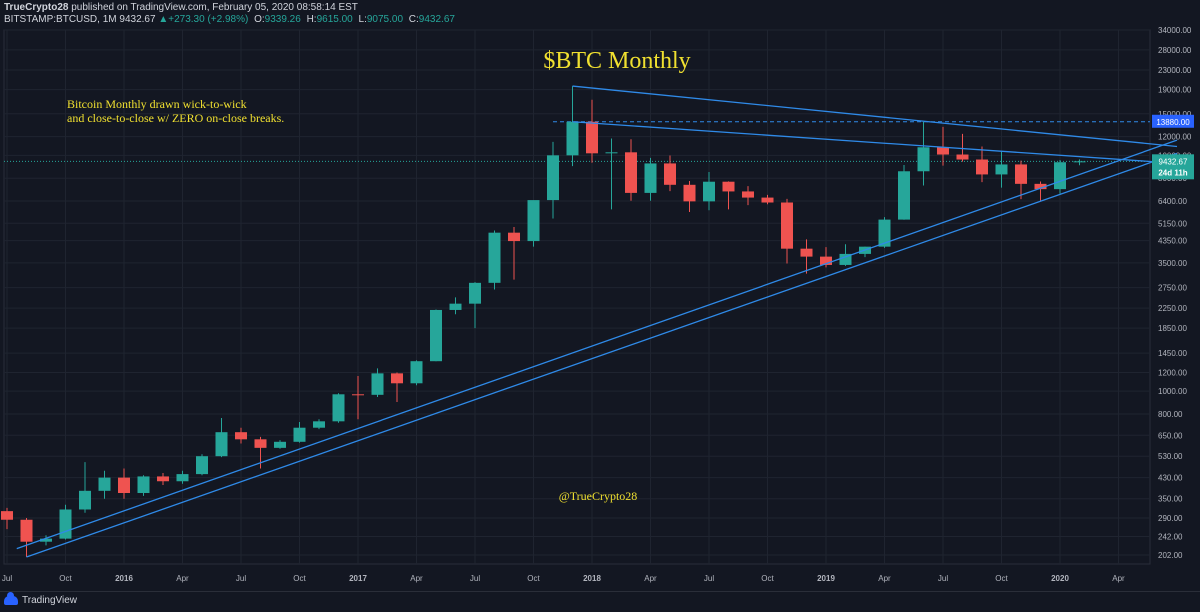  What do you see at coordinates (413, 19) in the screenshot?
I see `close-label: C:` at bounding box center [413, 19].